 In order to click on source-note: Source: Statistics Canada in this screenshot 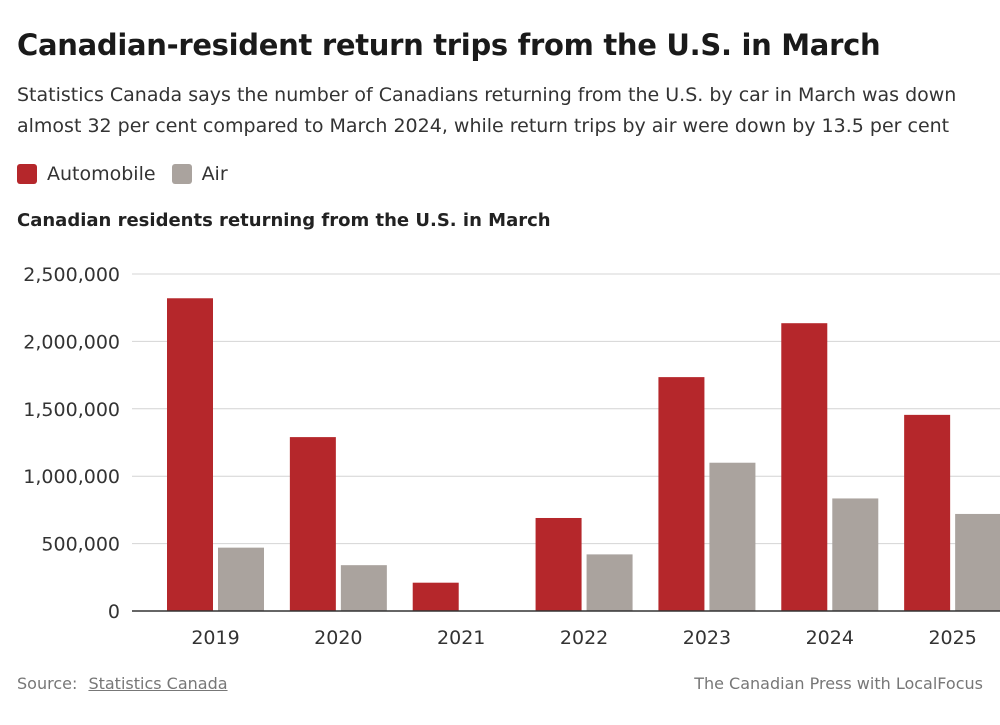, I will do `click(122, 683)`.